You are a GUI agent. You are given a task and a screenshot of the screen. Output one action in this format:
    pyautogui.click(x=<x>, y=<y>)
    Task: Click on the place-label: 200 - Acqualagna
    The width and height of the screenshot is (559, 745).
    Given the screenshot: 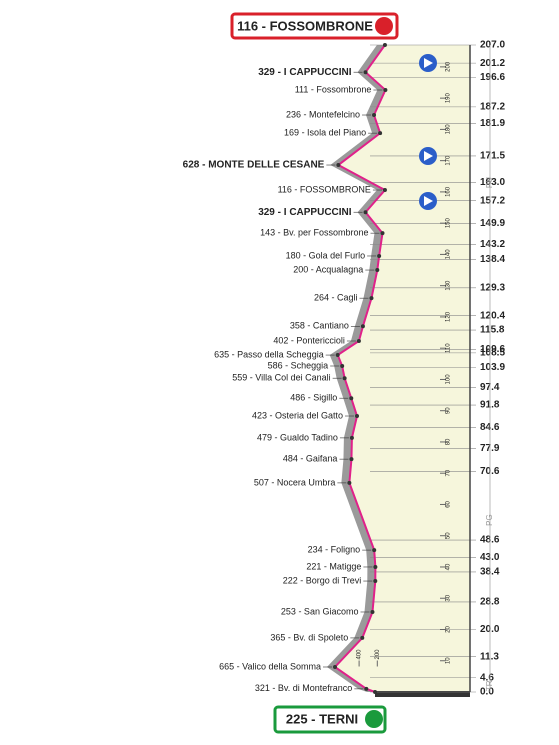 What is the action you would take?
    pyautogui.click(x=328, y=269)
    